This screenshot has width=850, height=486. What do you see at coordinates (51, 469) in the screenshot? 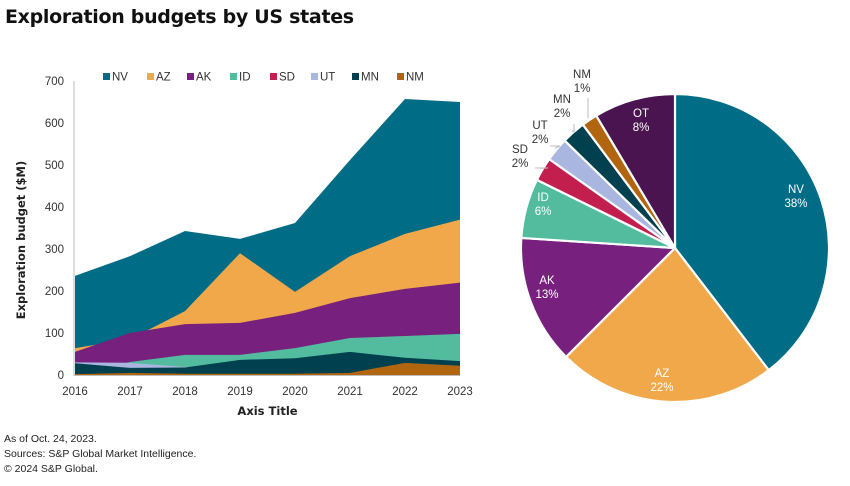
I see `footnote-copyright: © 2024 S&P Global.` at bounding box center [51, 469].